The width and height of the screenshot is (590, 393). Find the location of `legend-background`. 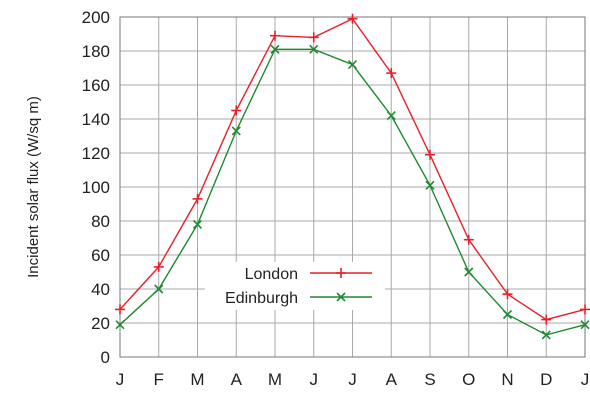

legend-background is located at coordinates (295, 286).